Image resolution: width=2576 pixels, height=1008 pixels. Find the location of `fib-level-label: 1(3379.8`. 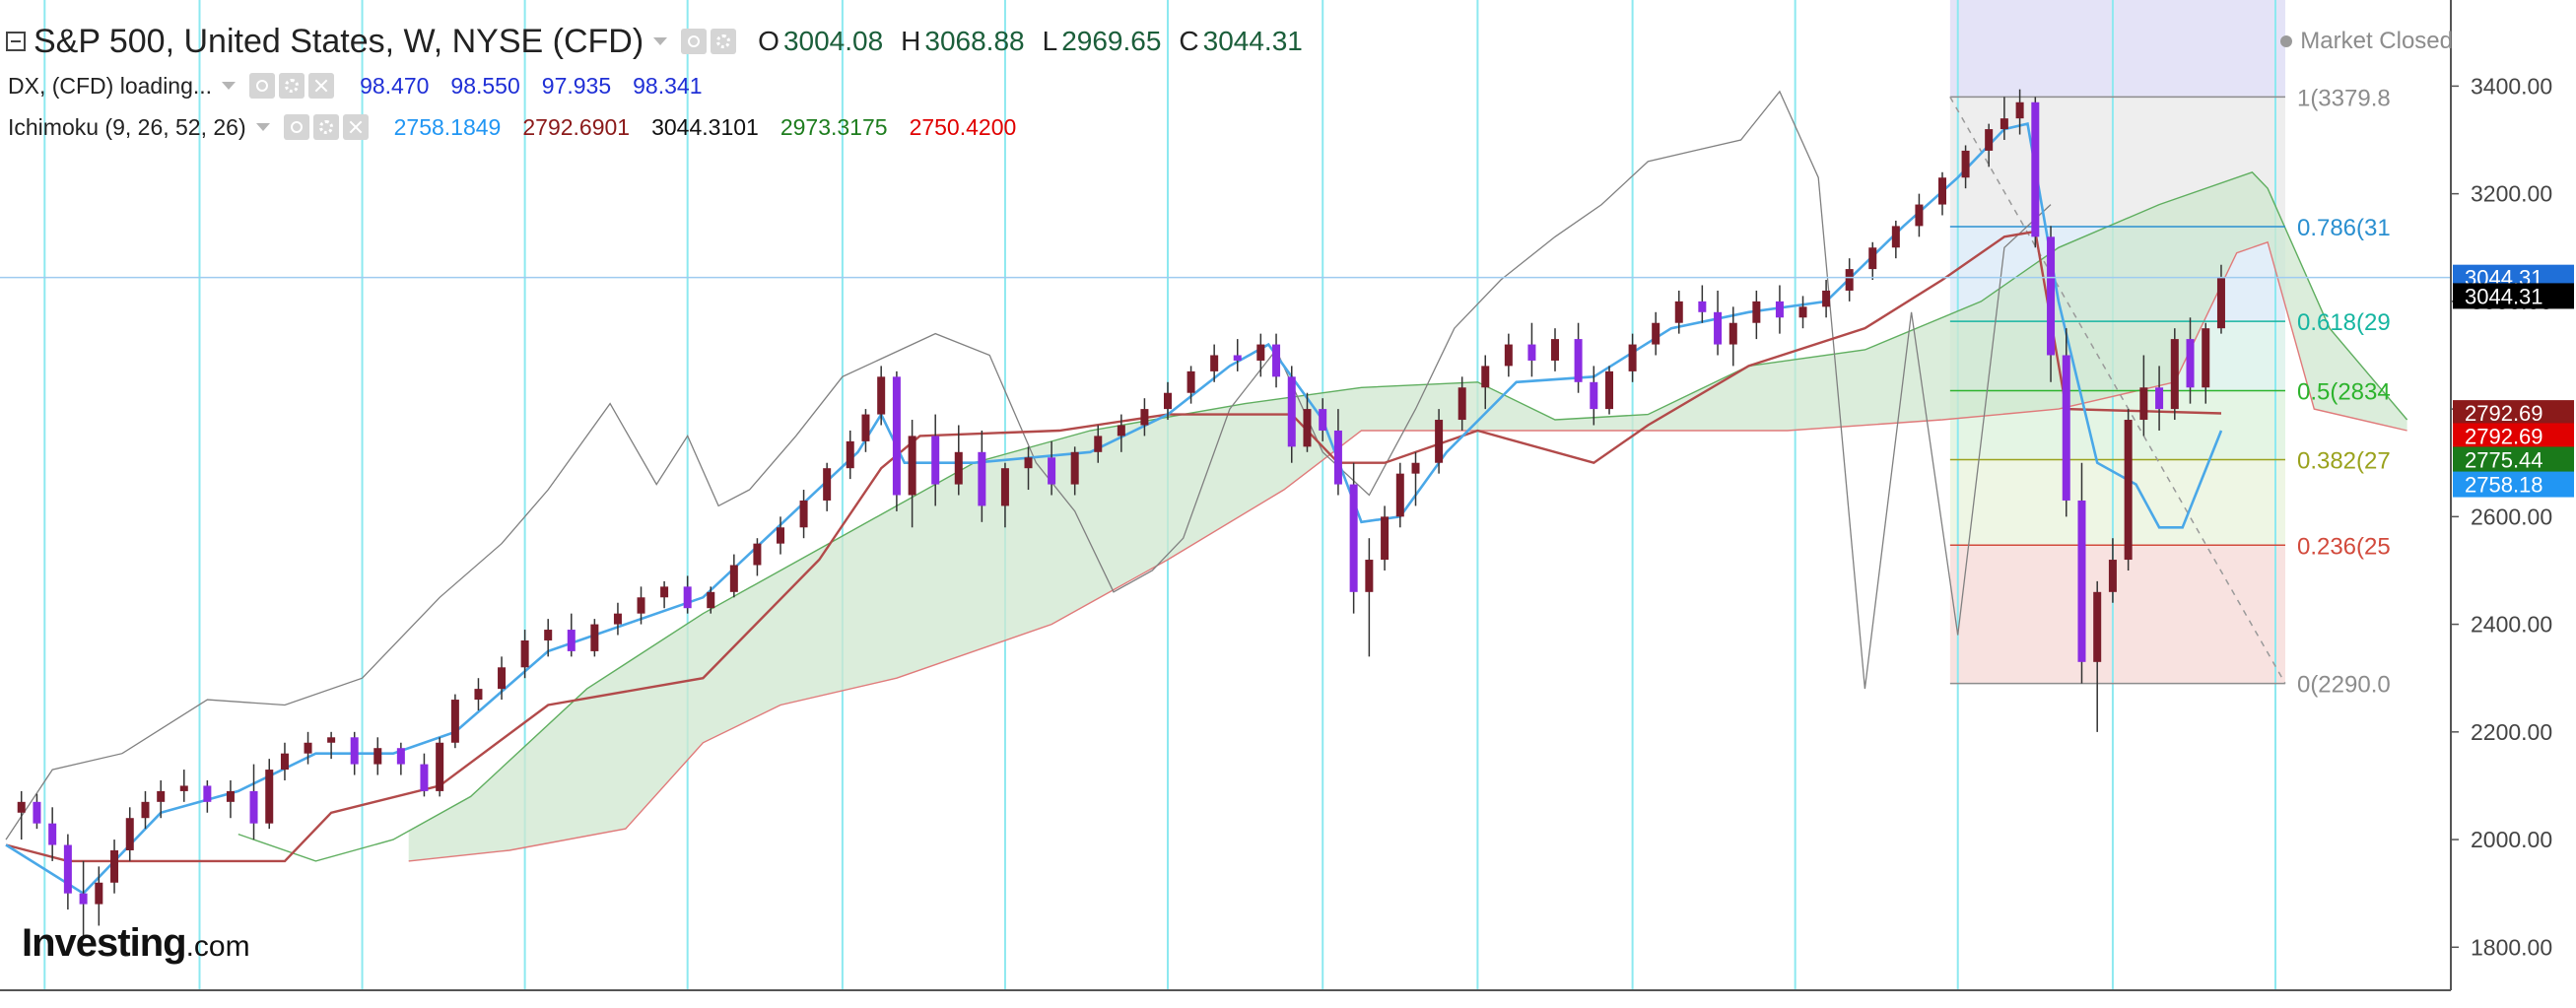

fib-level-label: 1(3379.8 is located at coordinates (2344, 98).